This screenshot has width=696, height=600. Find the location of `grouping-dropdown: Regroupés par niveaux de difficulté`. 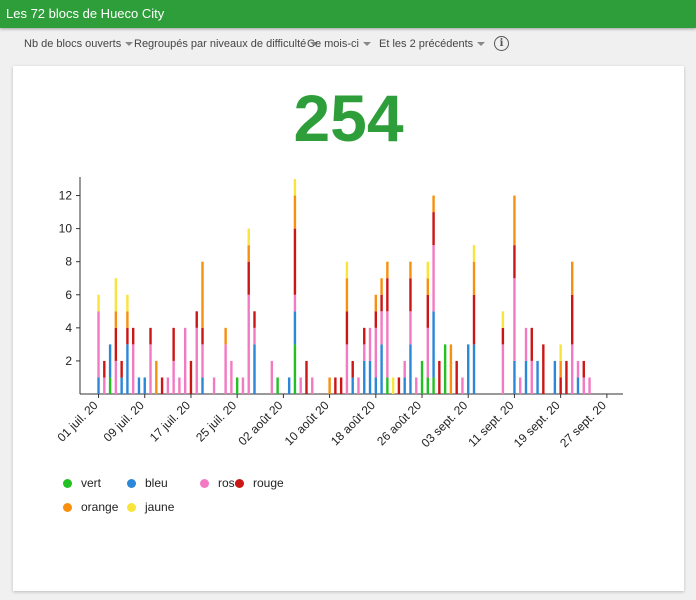

grouping-dropdown: Regroupés par niveaux de difficulté is located at coordinates (226, 44).